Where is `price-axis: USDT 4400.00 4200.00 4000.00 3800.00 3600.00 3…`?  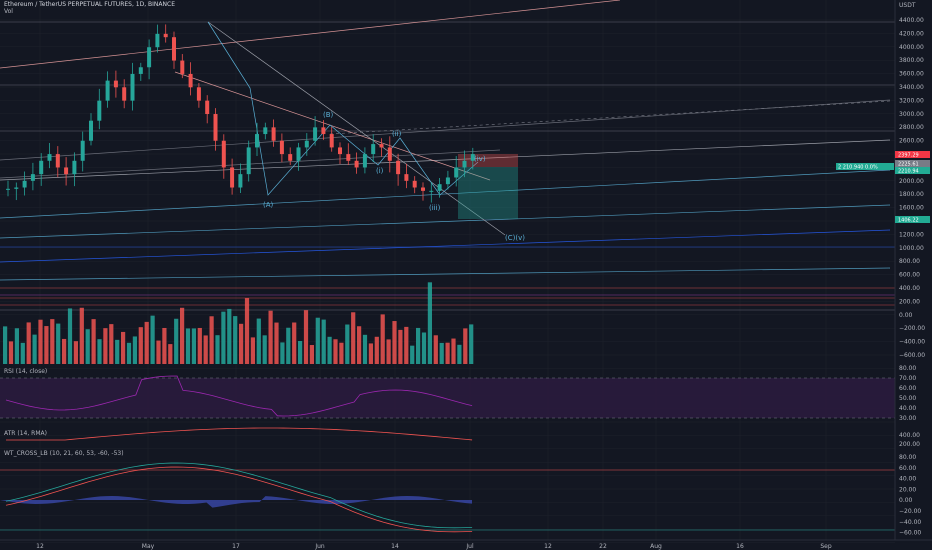 price-axis: USDT 4400.00 4200.00 4000.00 3800.00 3600.00 3… is located at coordinates (883, 270).